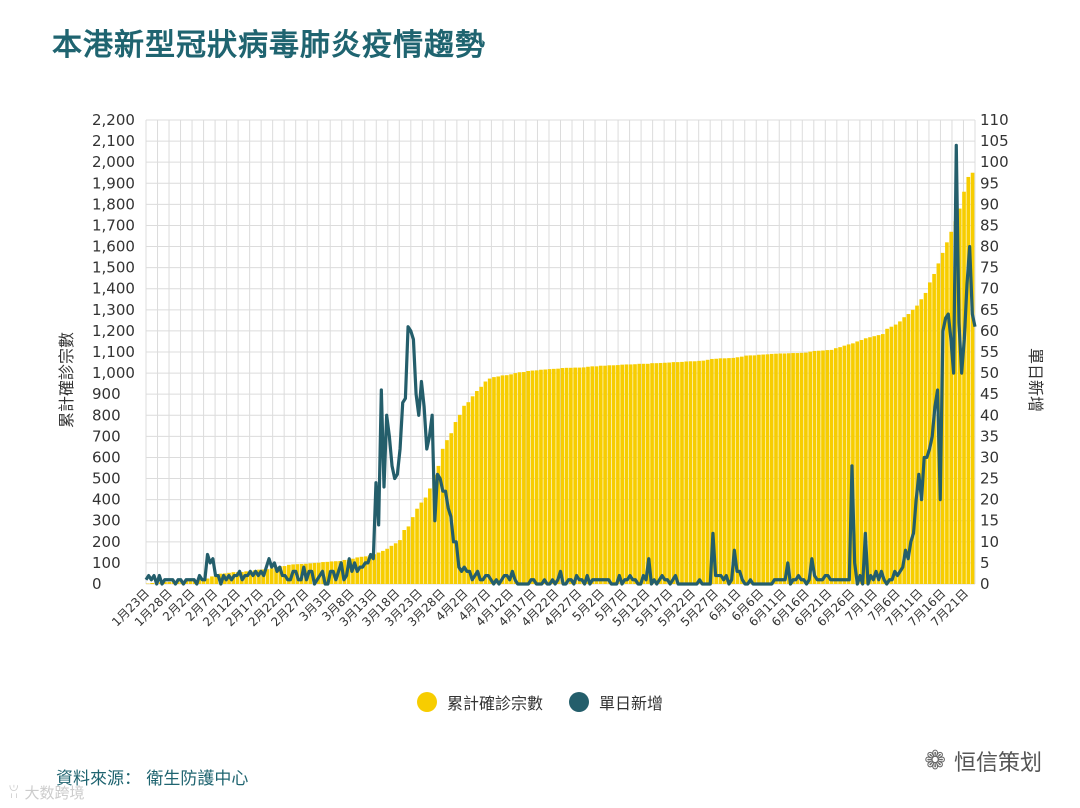  Describe the element at coordinates (113, 331) in the screenshot. I see `left-tick-label: 1,200` at that location.